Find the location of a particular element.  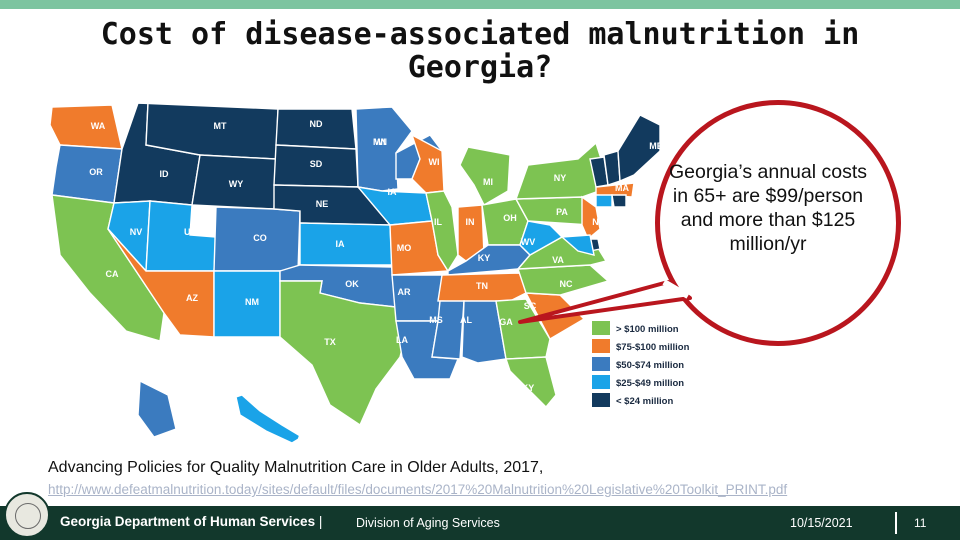

state-ct is located at coordinates (604, 201).